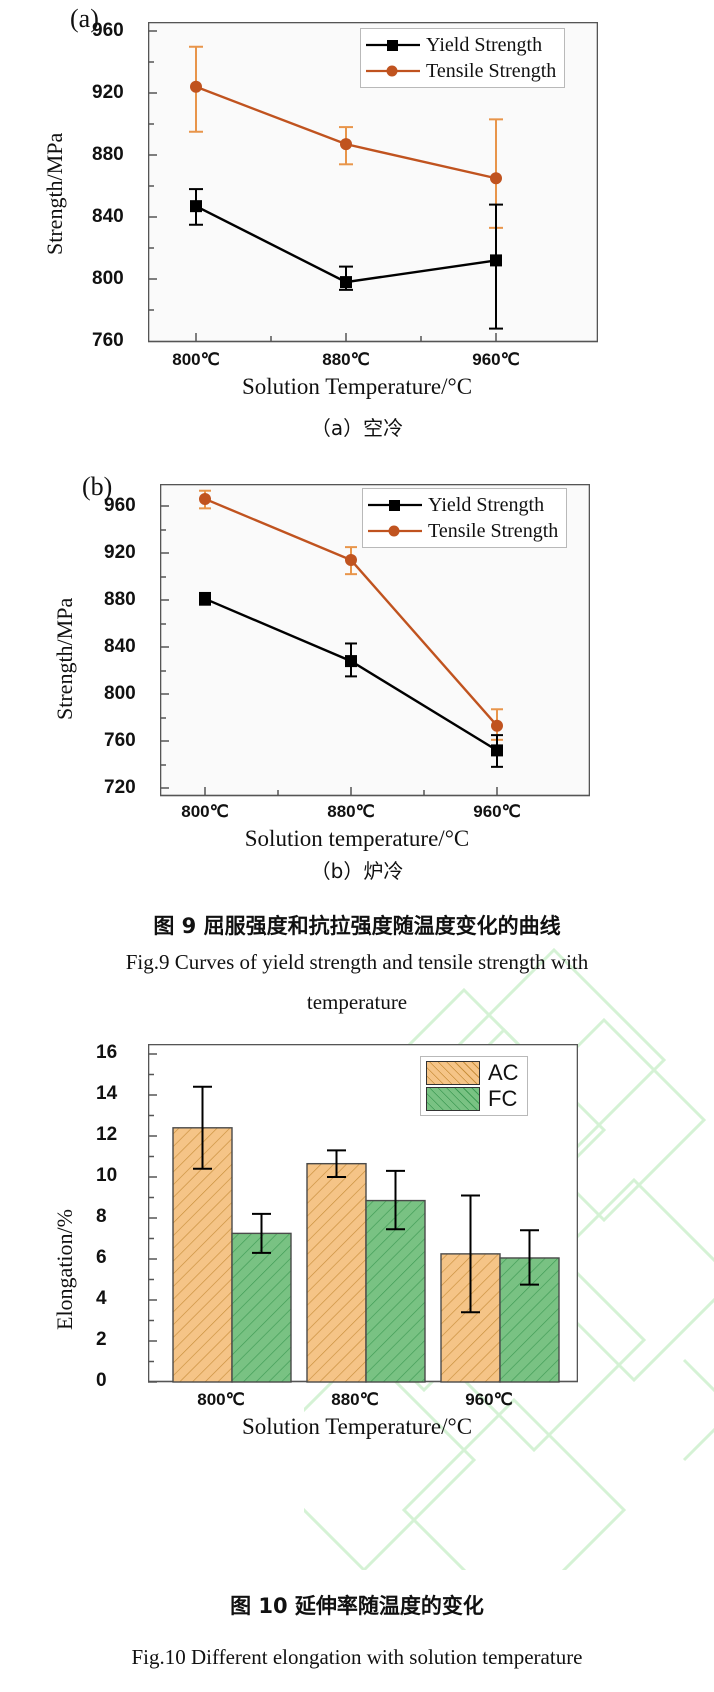 The width and height of the screenshot is (714, 1692). I want to click on y-tick-b-960: 960, so click(120, 505).